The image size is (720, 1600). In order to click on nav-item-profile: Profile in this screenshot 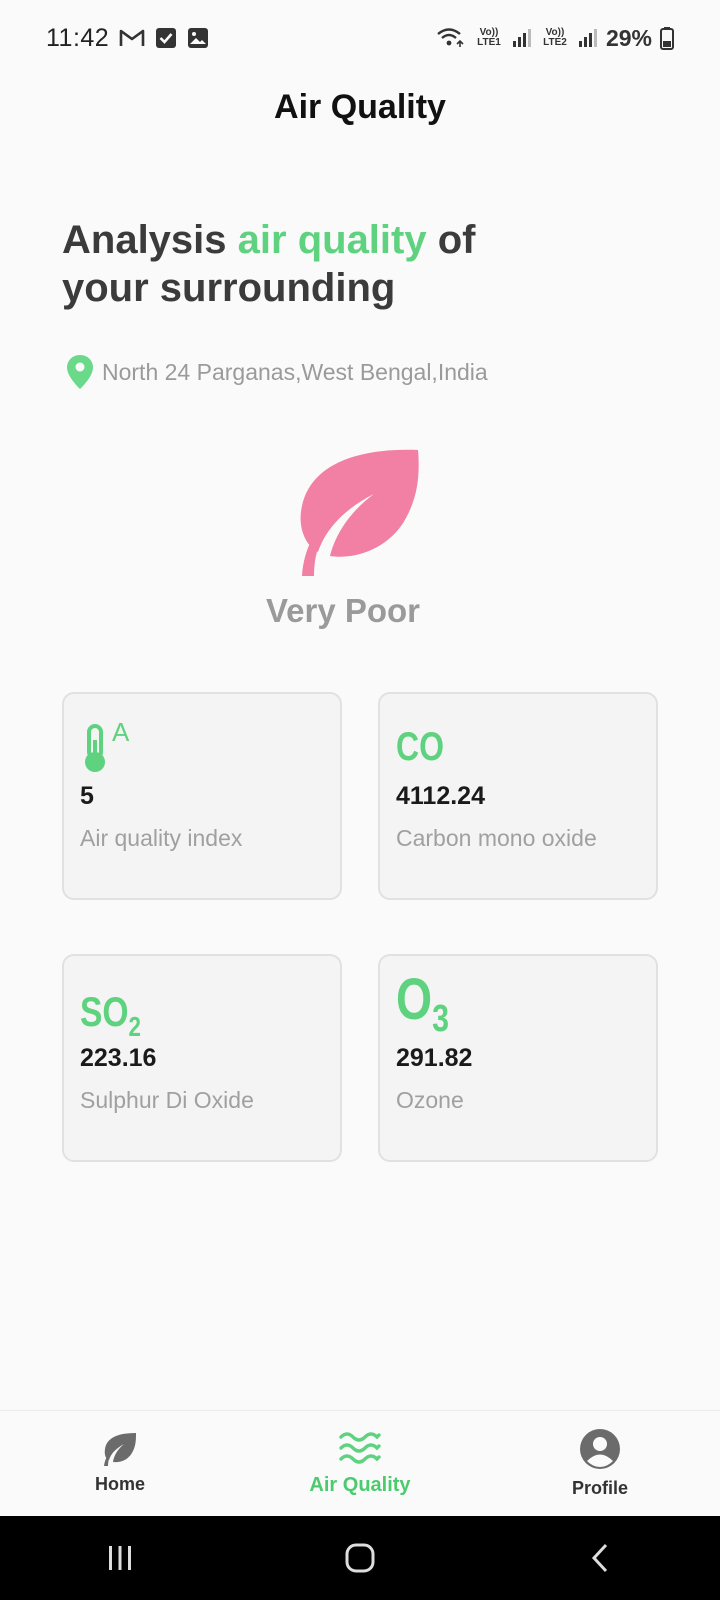, I will do `click(600, 1463)`.